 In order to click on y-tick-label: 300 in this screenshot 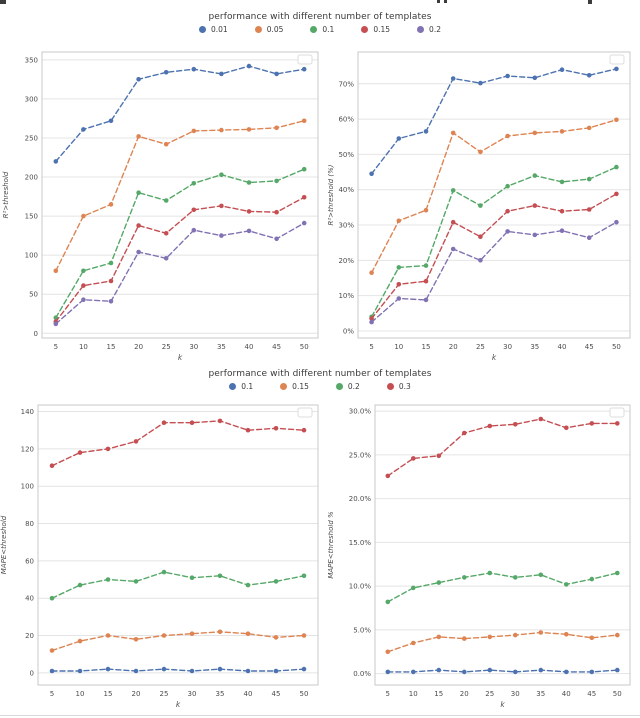, I will do `click(31, 99)`.